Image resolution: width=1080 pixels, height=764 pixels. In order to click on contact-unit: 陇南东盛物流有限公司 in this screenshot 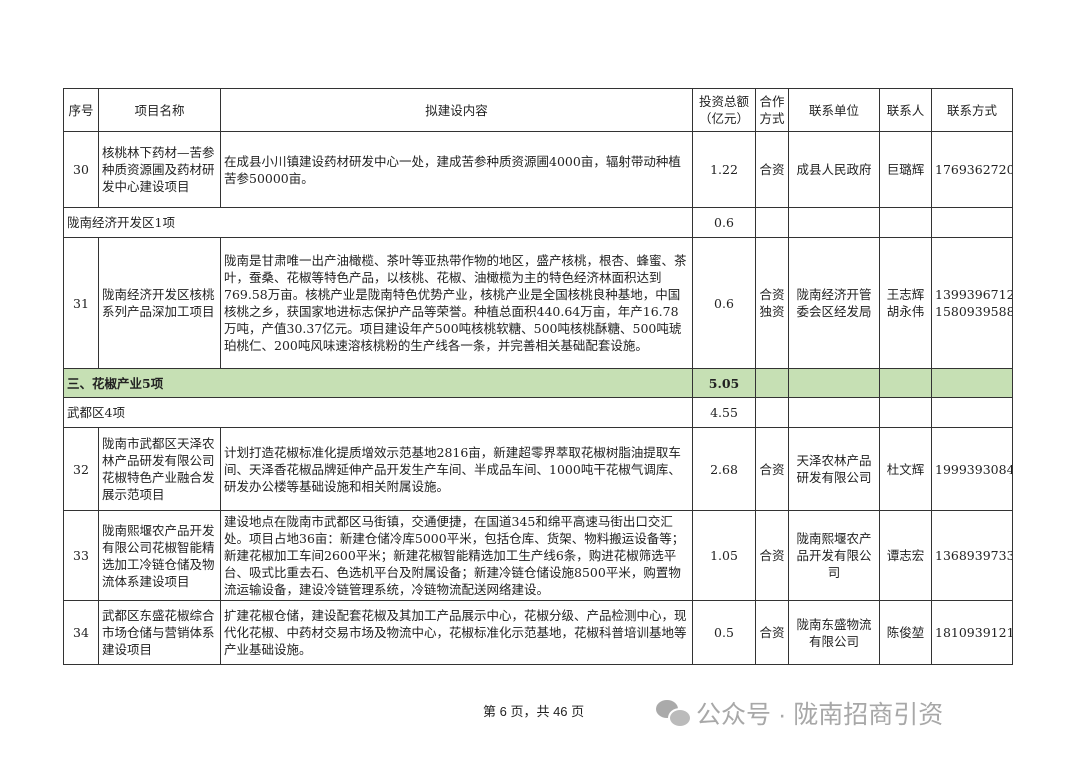, I will do `click(834, 632)`.